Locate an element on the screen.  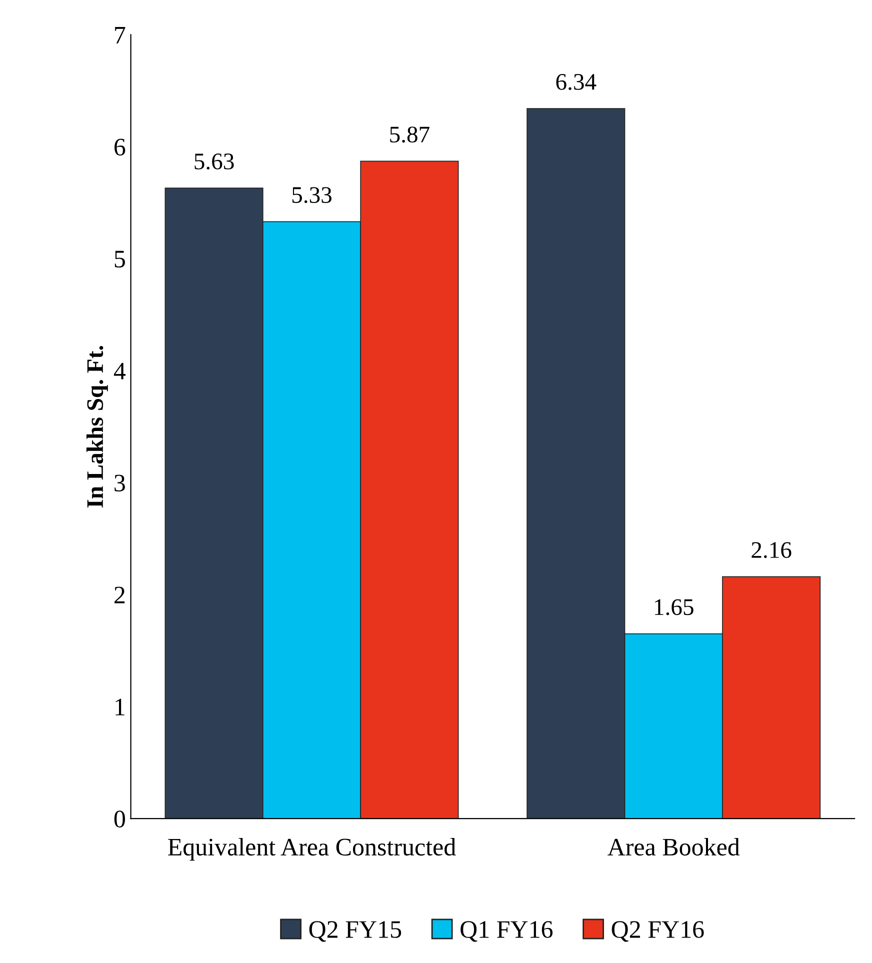
y-tick-label: 6 is located at coordinates (120, 147).